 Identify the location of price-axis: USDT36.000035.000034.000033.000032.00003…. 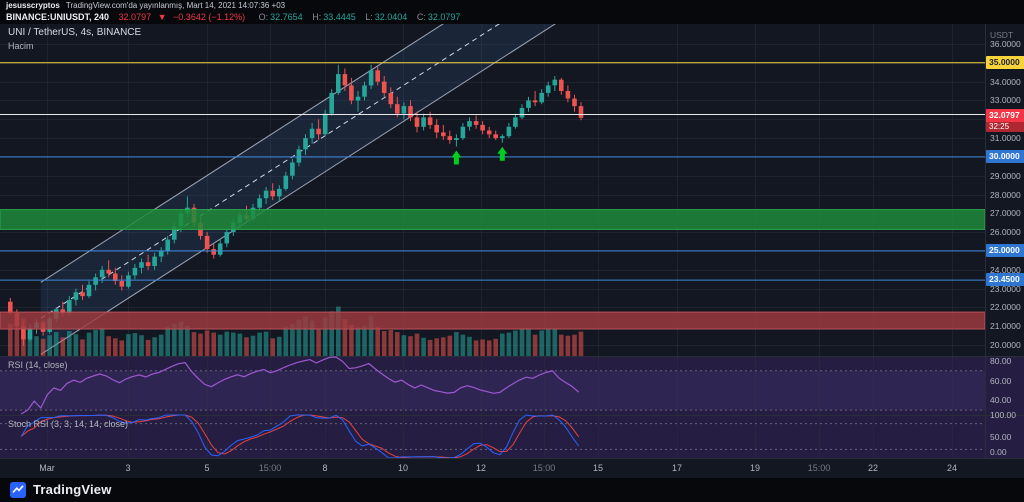
(1004, 241).